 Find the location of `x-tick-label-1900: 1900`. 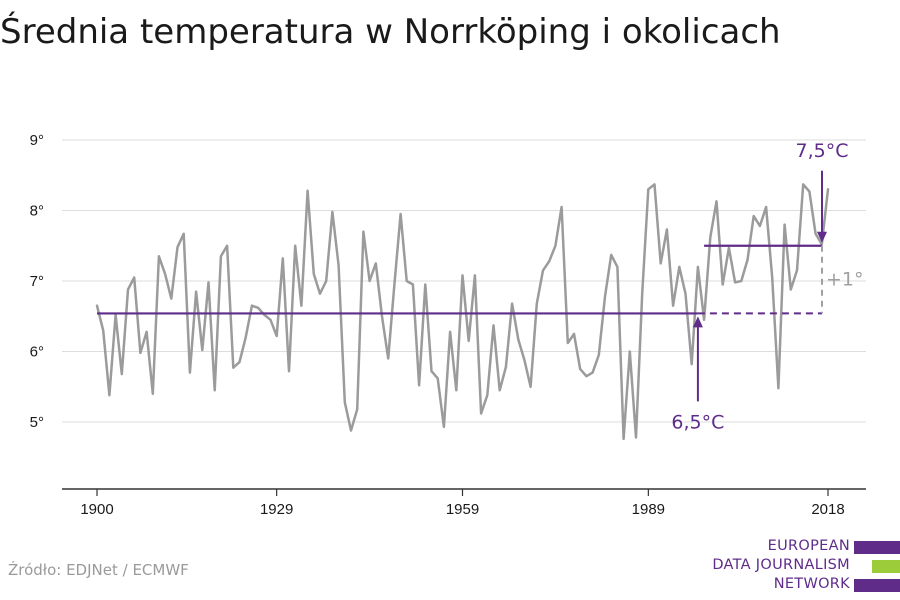

x-tick-label-1900: 1900 is located at coordinates (96, 509).